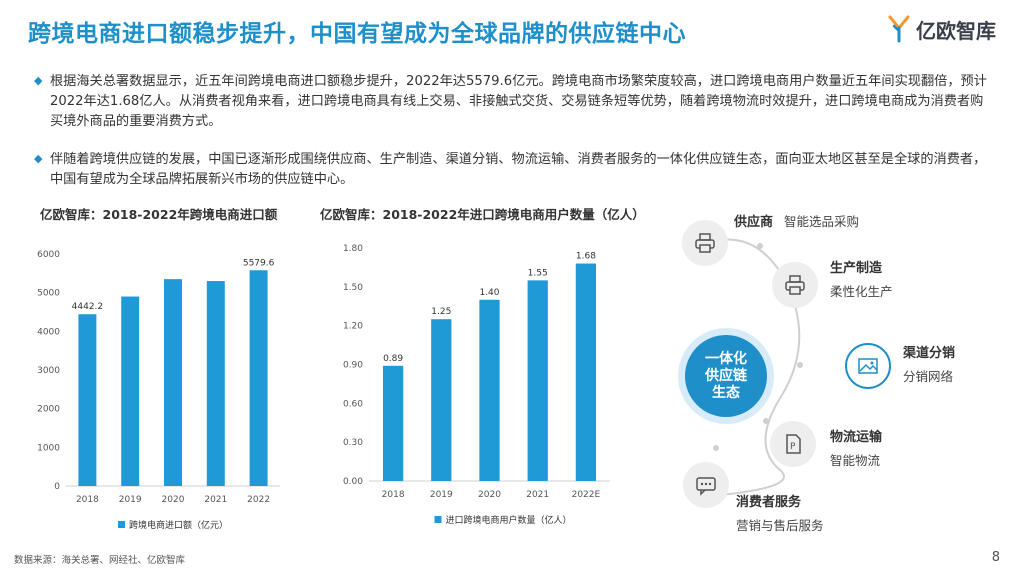 Image resolution: width=1024 pixels, height=576 pixels. I want to click on node-desc-consumer-service: 营销与售后服务, so click(780, 525).